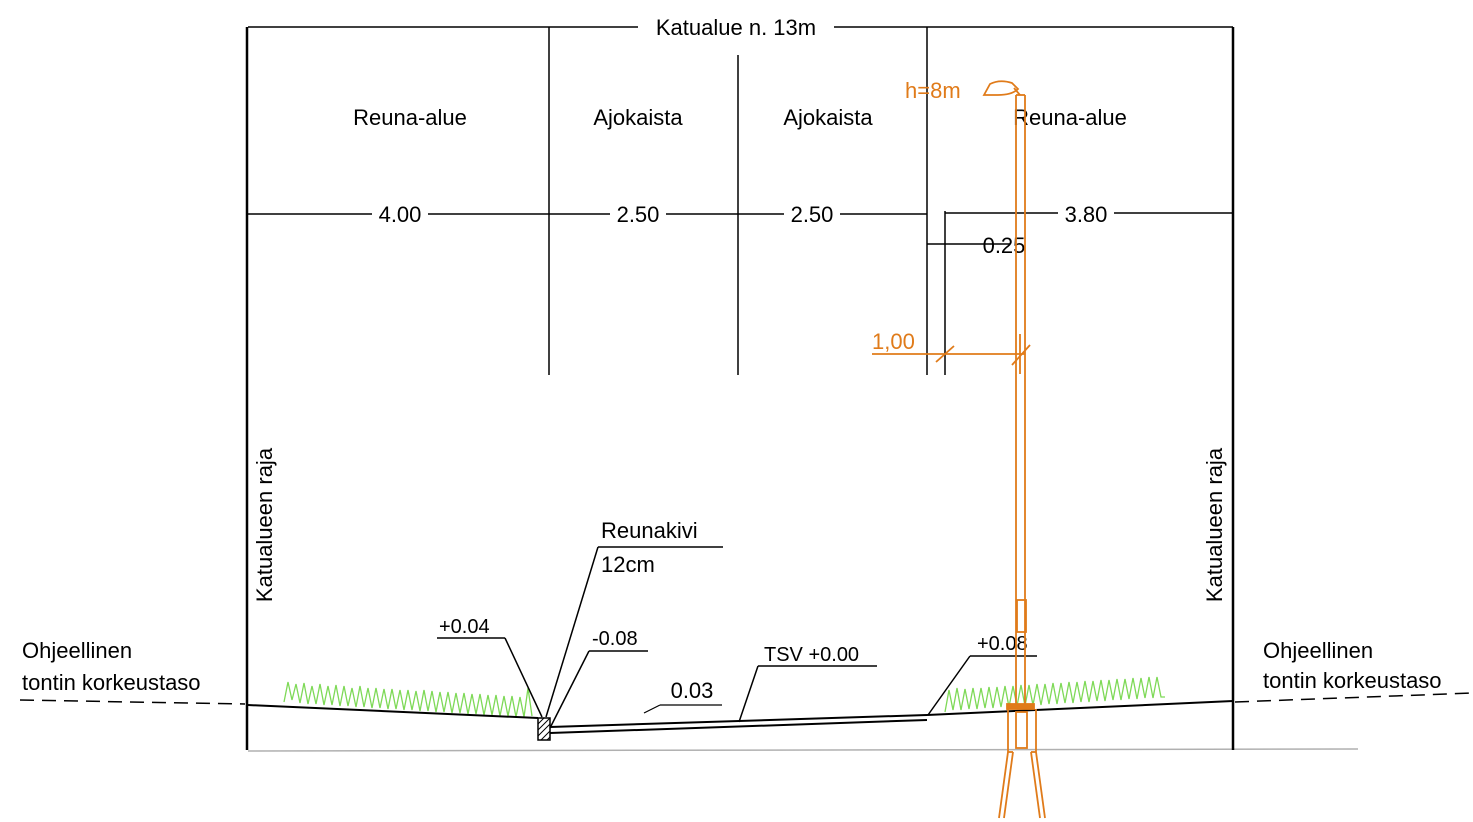 Image resolution: width=1473 pixels, height=822 pixels. What do you see at coordinates (893, 341) in the screenshot?
I see `lamp-offset-value: 1,00` at bounding box center [893, 341].